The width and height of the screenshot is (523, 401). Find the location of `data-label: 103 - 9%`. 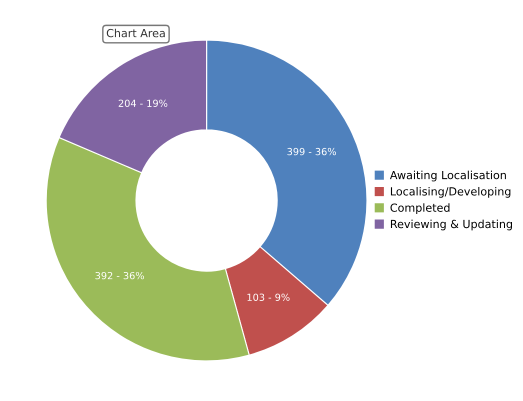

data-label: 103 - 9% is located at coordinates (269, 297).